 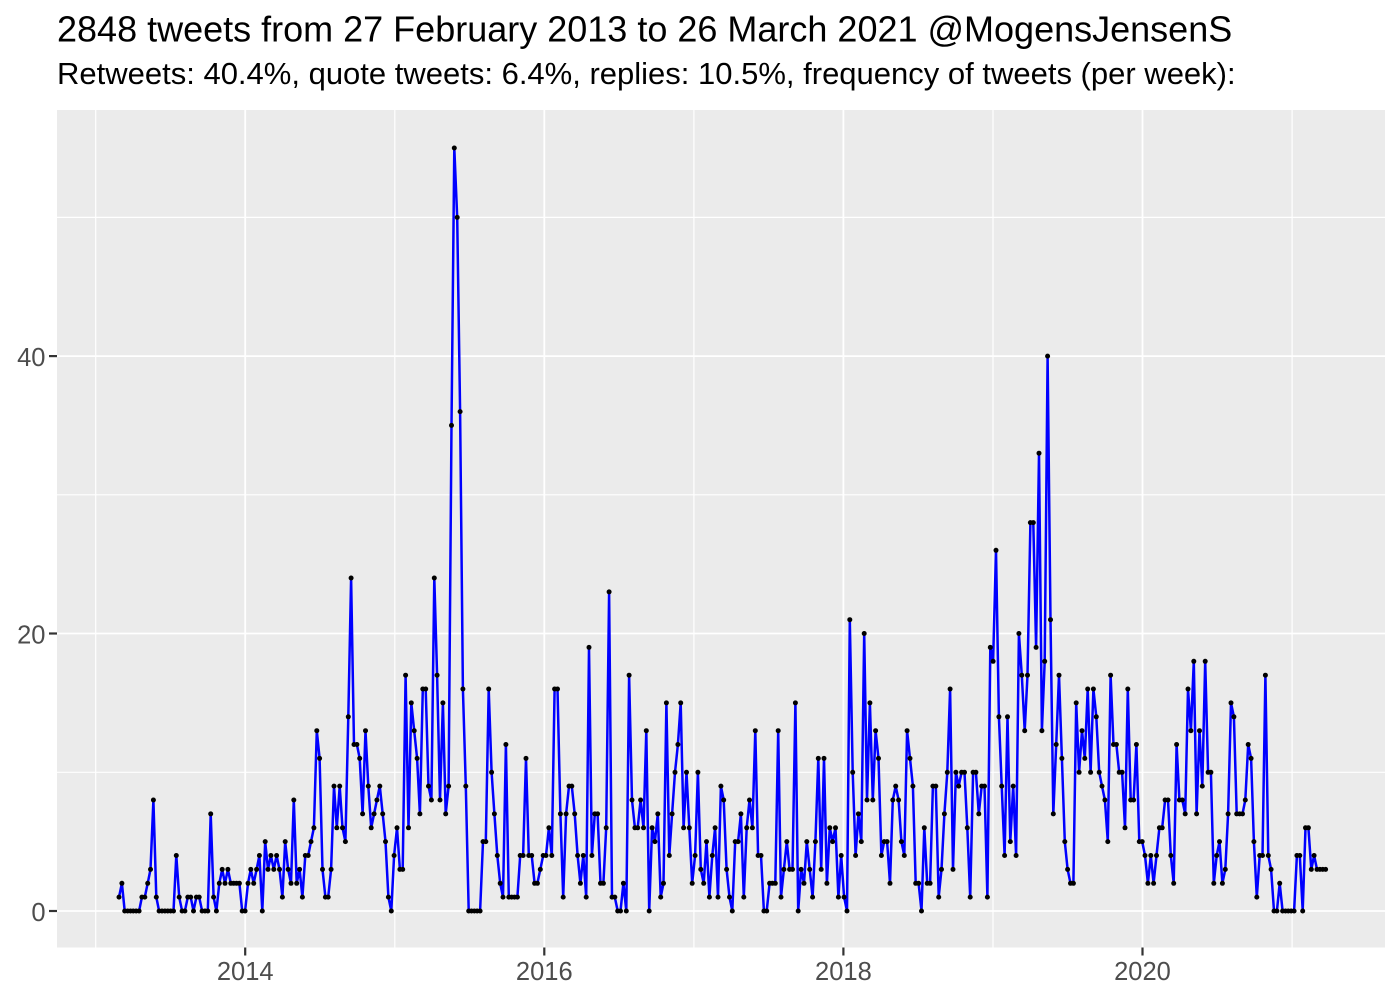 What do you see at coordinates (245, 972) in the screenshot?
I see `svg-text: 2014` at bounding box center [245, 972].